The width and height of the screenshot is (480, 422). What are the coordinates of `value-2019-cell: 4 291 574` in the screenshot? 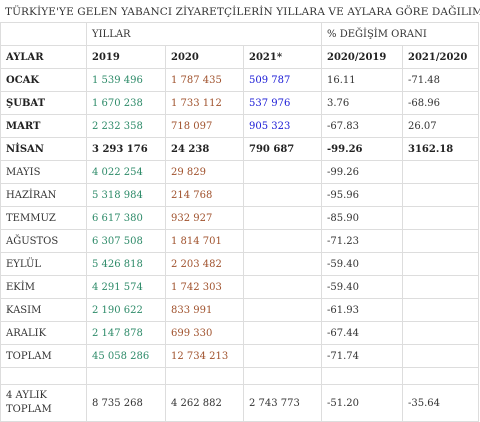 It's located at (126, 287).